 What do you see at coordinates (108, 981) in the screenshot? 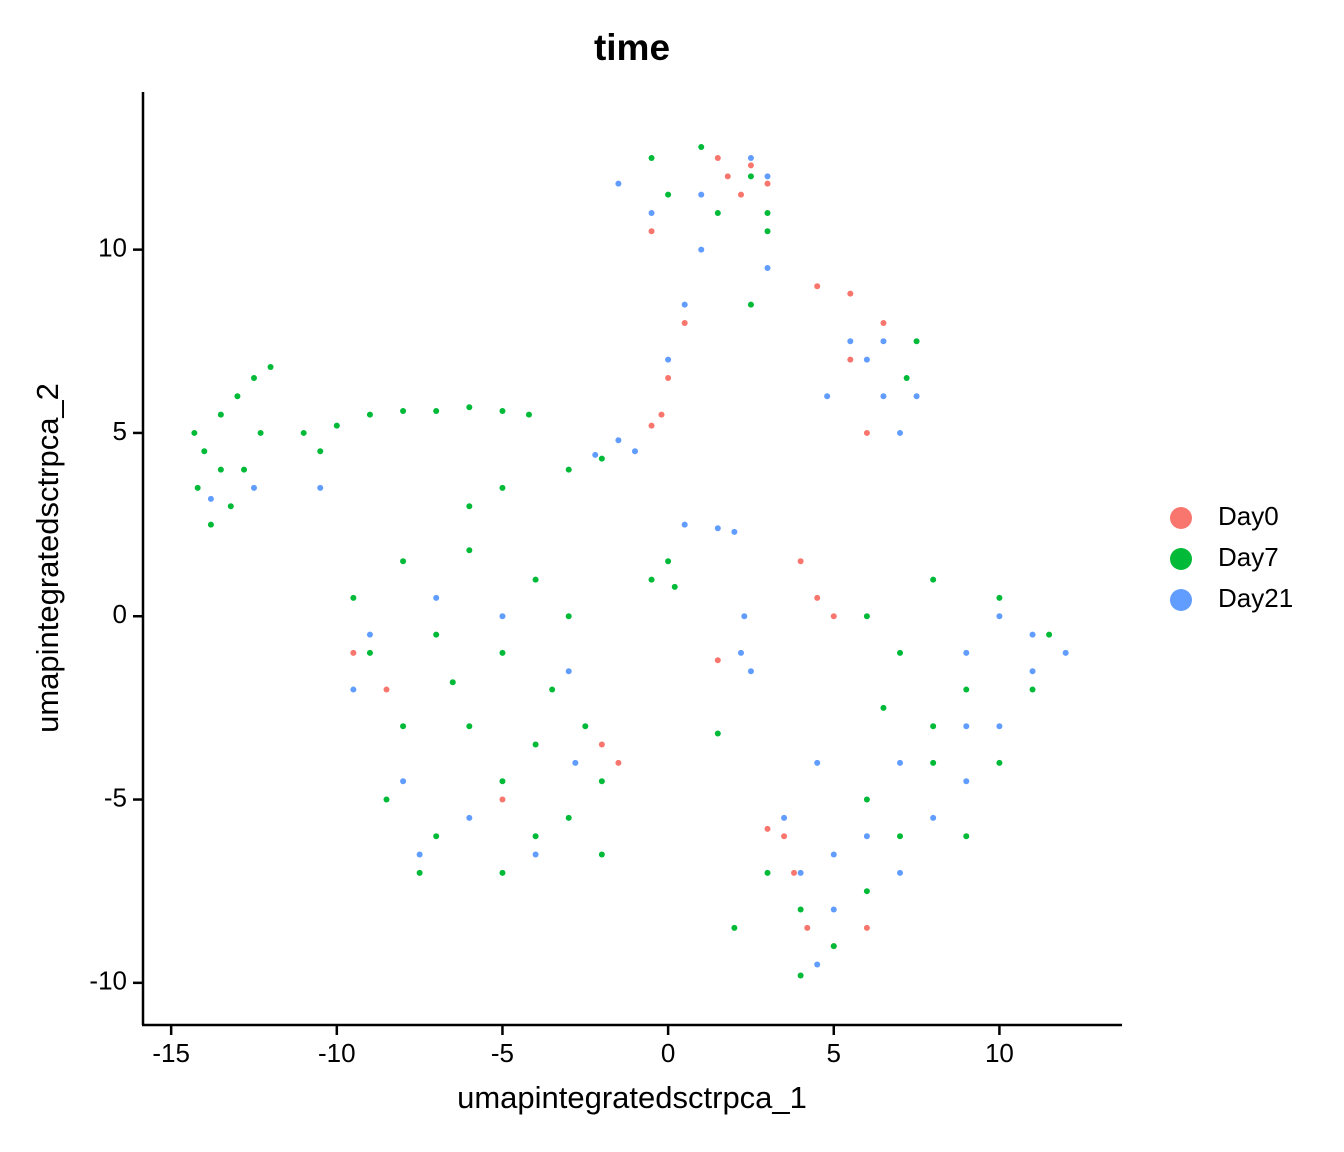
I see `y-tick-label: -10` at bounding box center [108, 981].